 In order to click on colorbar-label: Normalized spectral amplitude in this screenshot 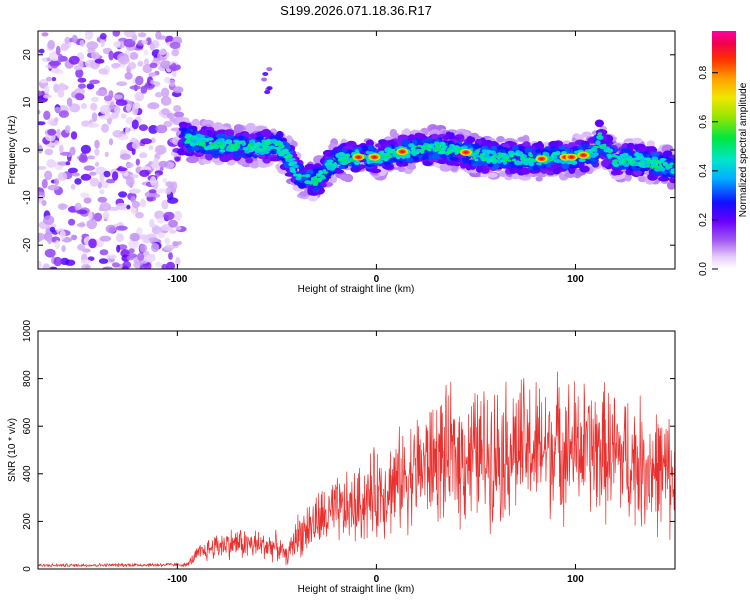, I will do `click(743, 149)`.